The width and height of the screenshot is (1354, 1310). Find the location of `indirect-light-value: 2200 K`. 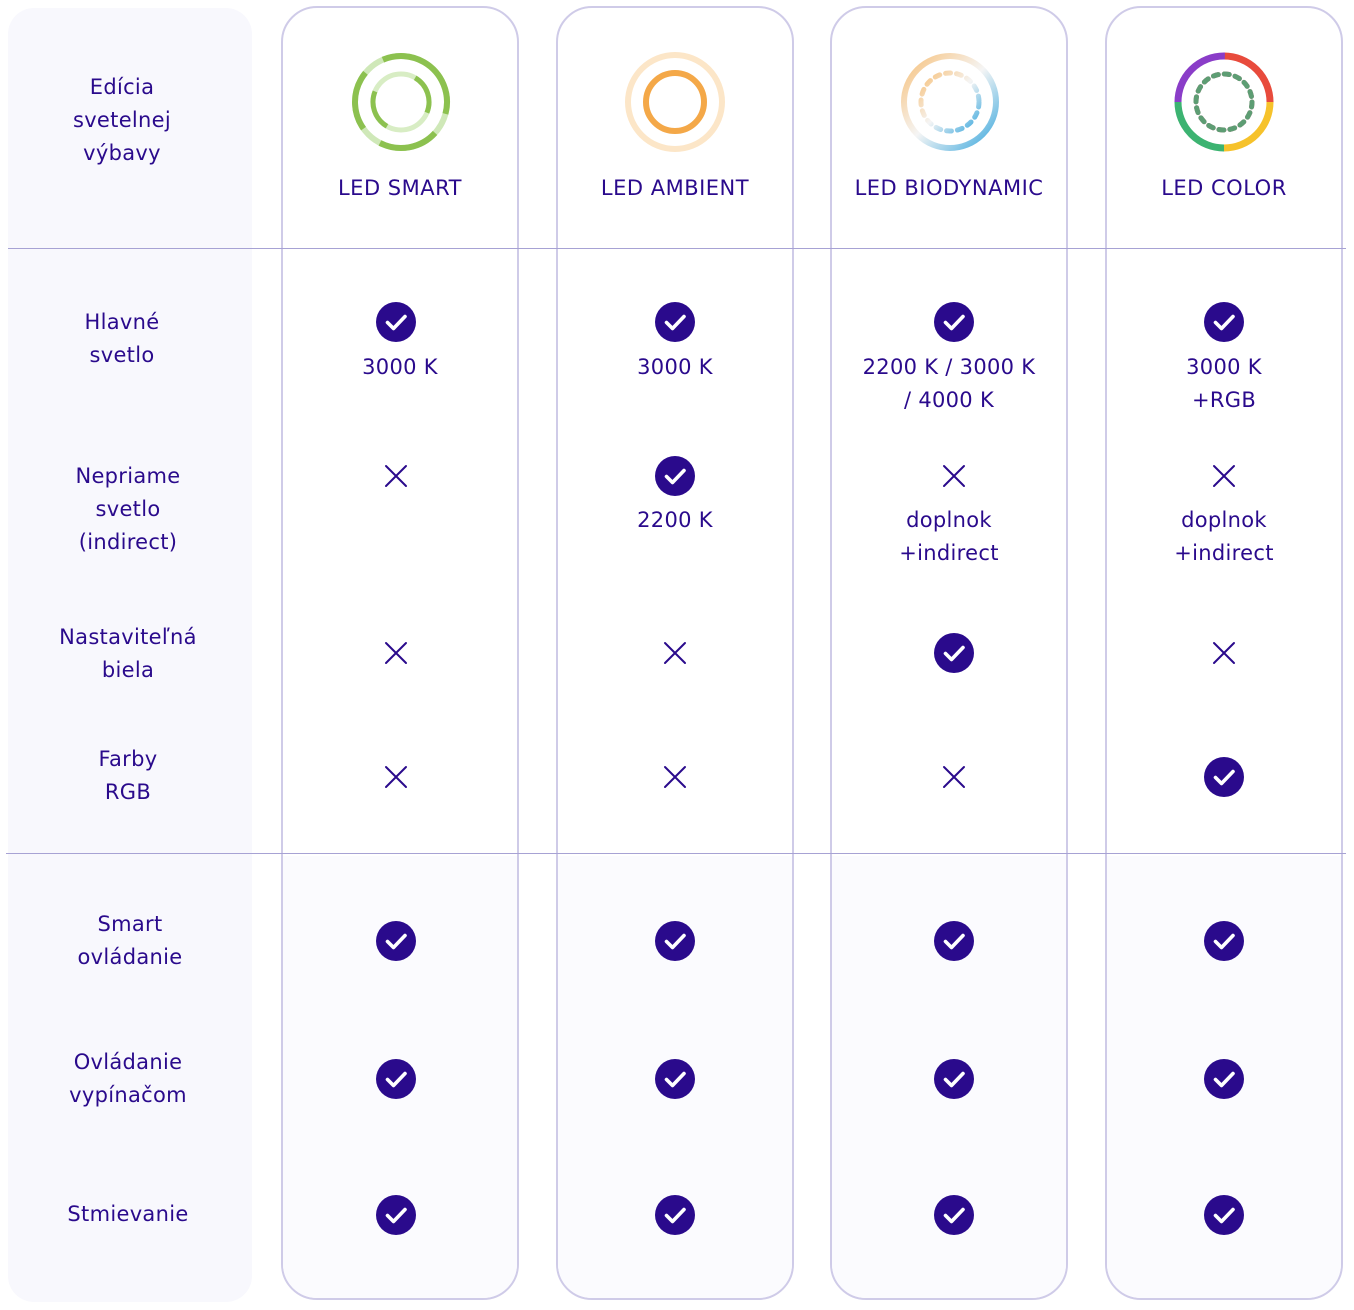

indirect-light-value: 2200 K is located at coordinates (675, 520).